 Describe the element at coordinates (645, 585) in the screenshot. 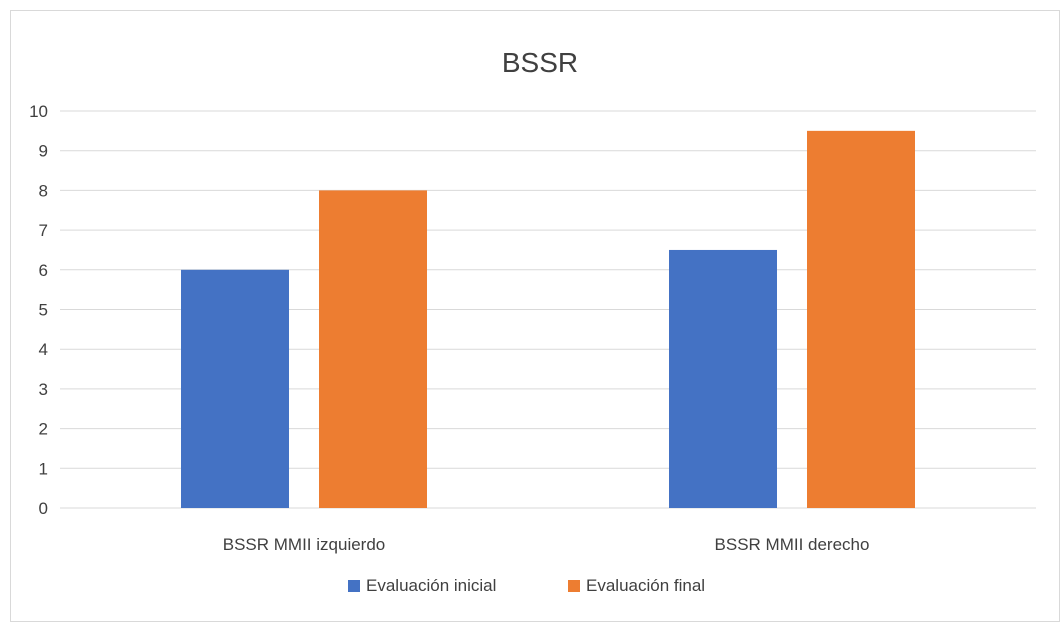

I see `legend-label: Evaluación final` at that location.